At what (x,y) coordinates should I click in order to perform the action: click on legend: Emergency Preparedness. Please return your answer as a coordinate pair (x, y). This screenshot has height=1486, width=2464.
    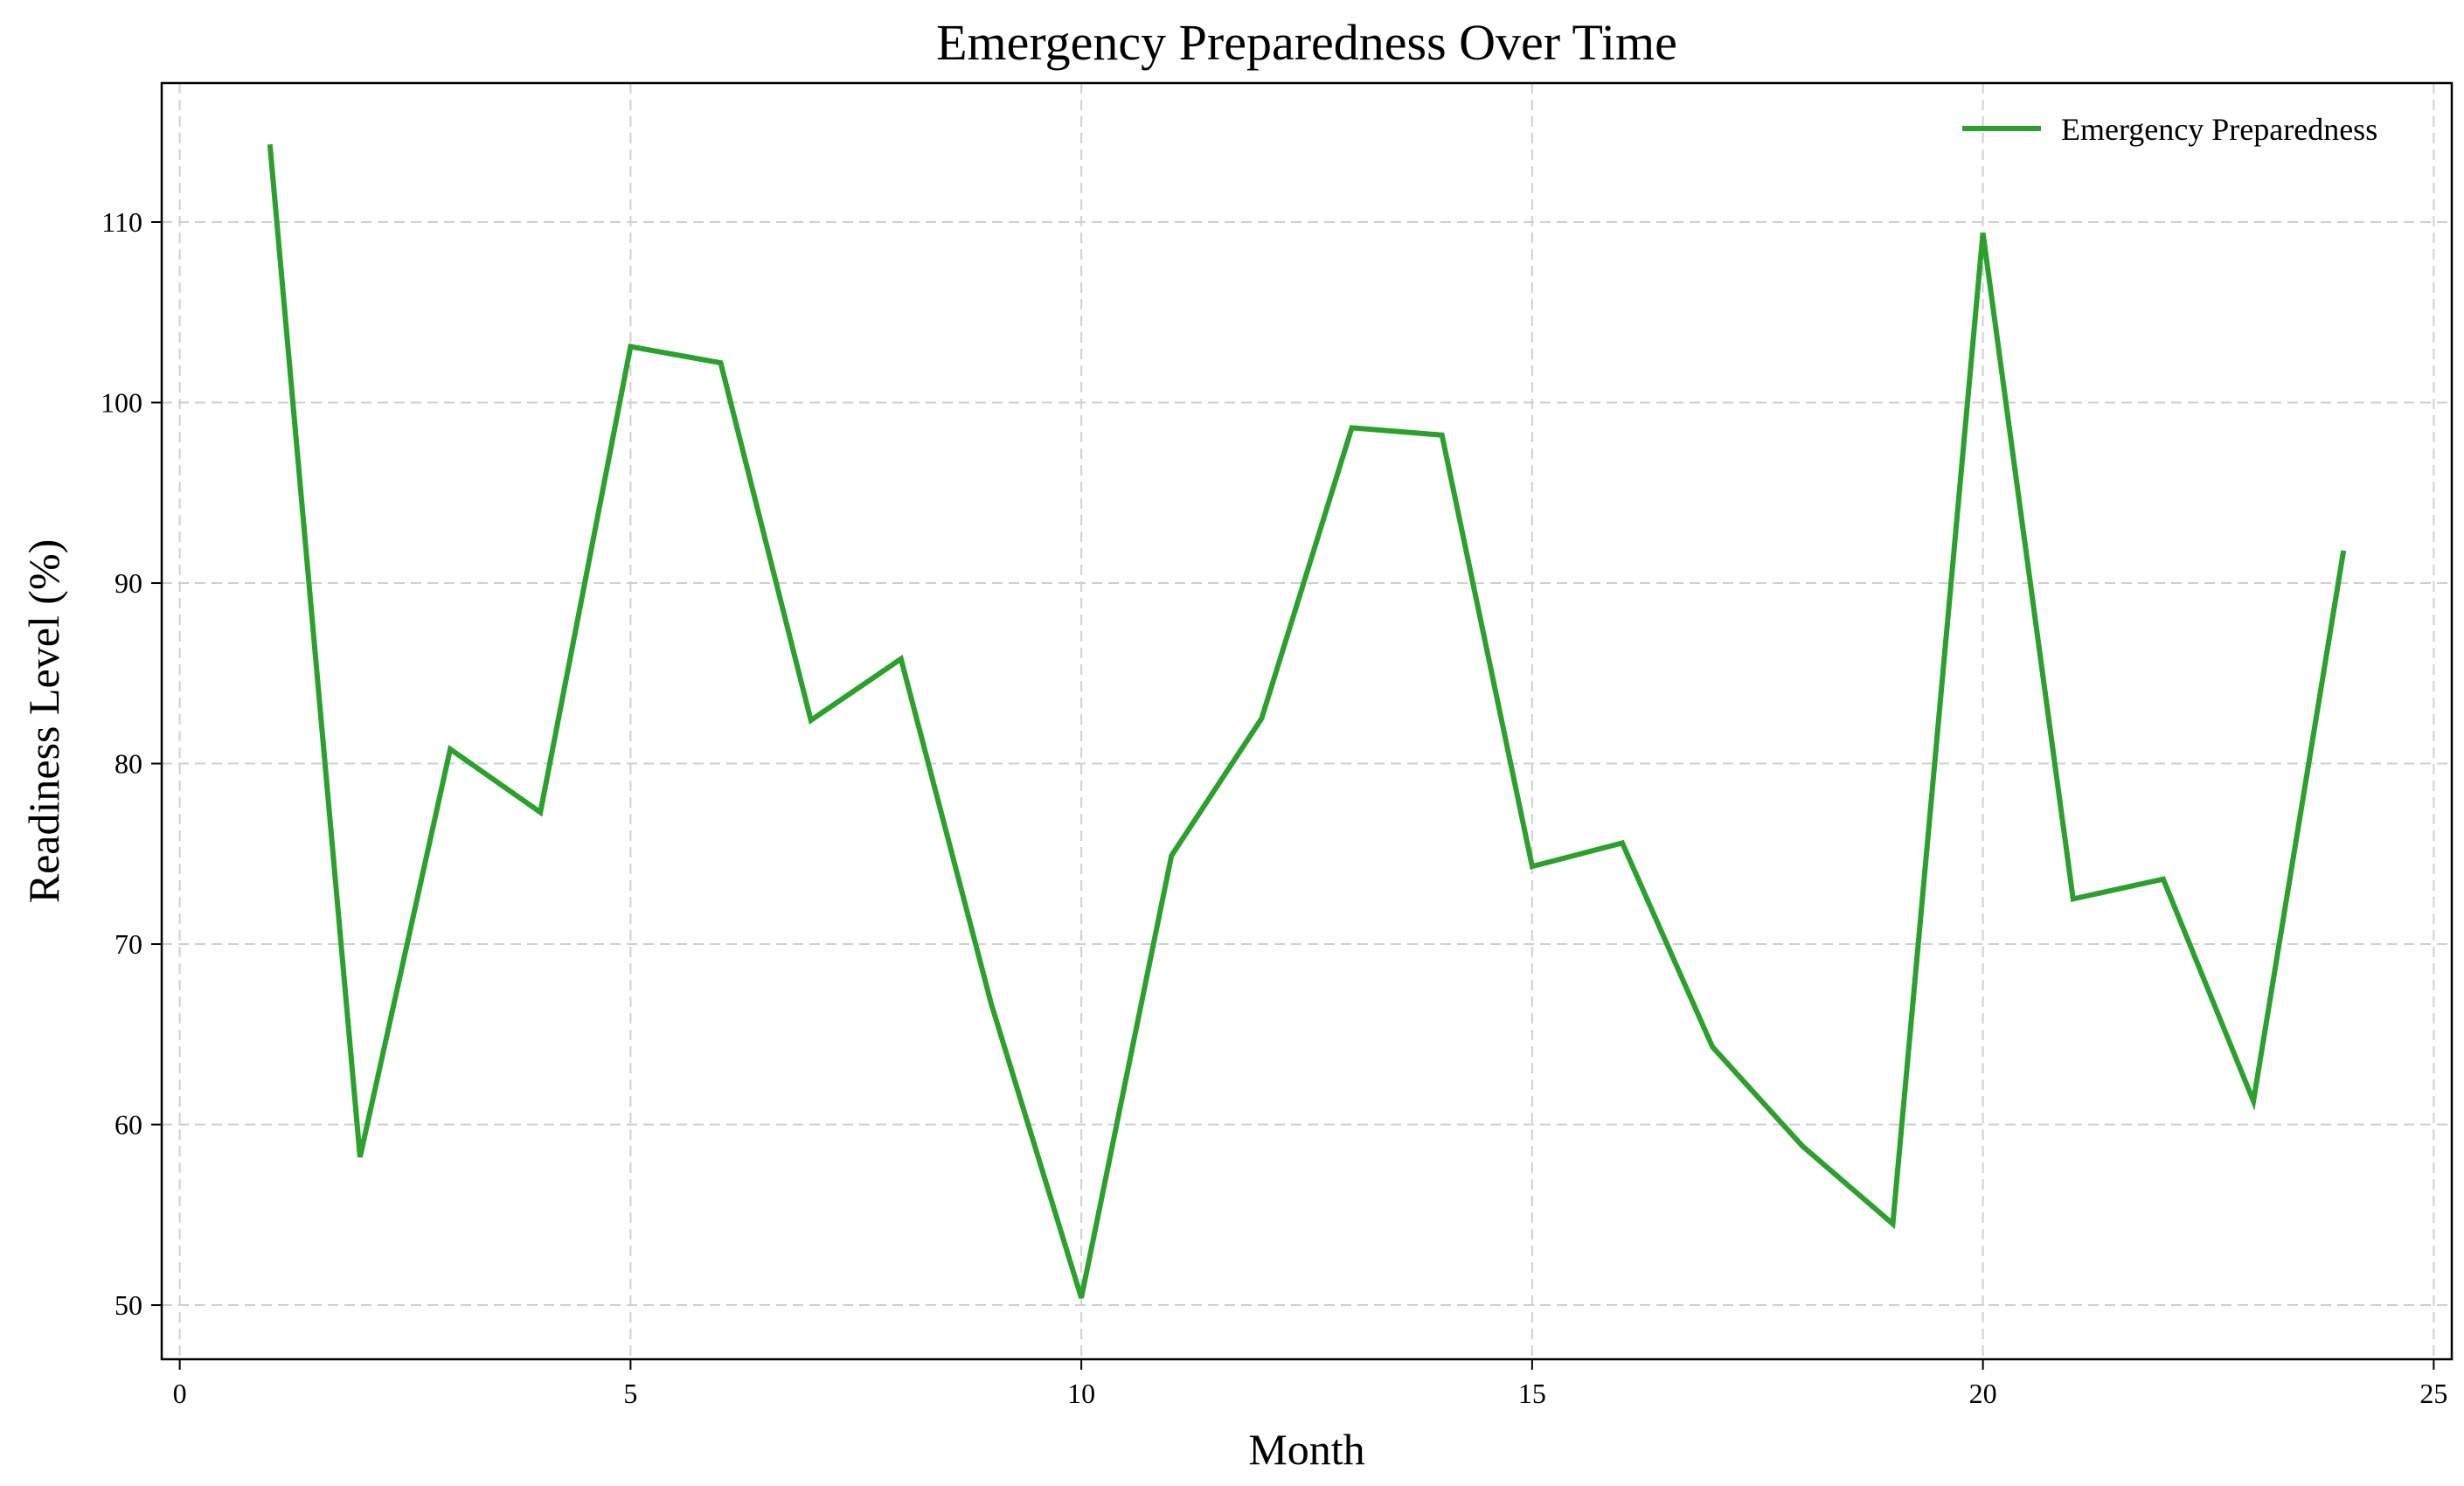
    Looking at the image, I should click on (2169, 130).